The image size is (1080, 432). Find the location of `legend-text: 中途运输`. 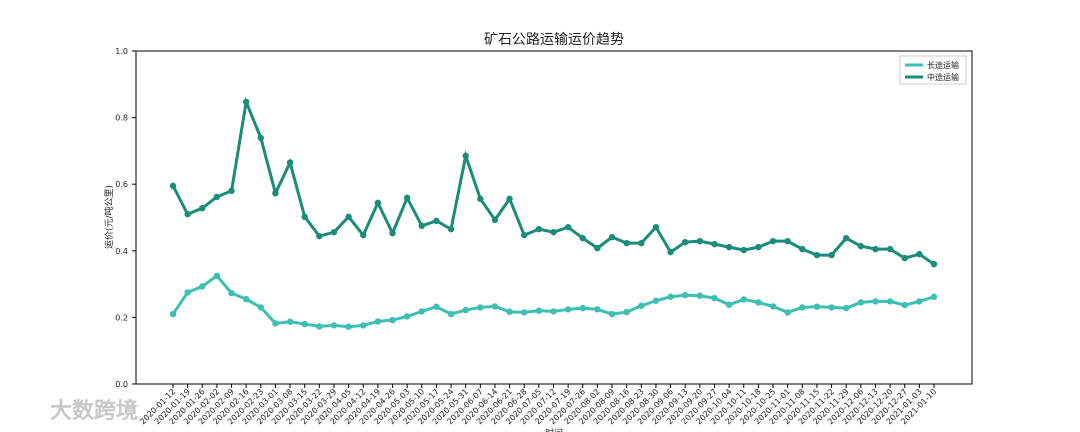

legend-text: 中途运输 is located at coordinates (943, 77).